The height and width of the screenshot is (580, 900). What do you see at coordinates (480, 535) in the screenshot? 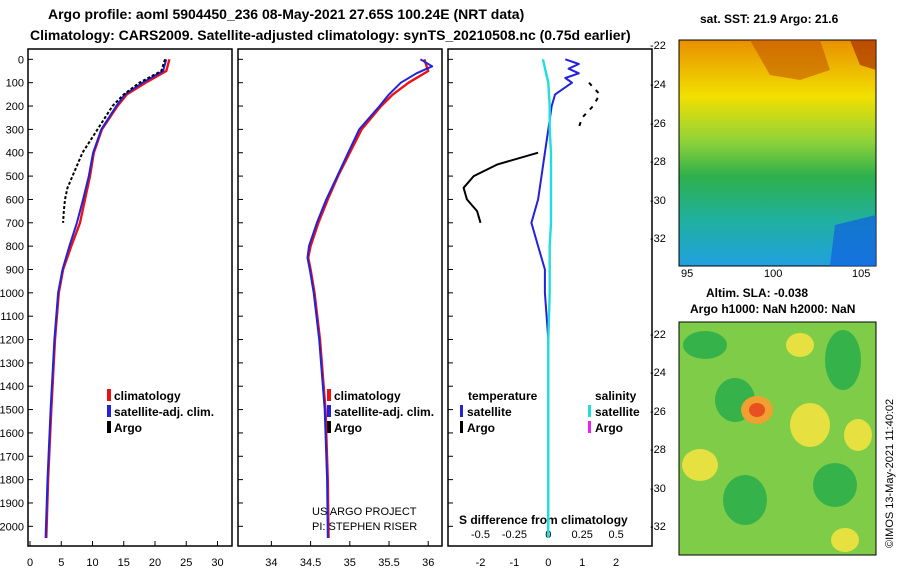
I see `diff-x-tick-bottom-0: -0.5` at bounding box center [480, 535].